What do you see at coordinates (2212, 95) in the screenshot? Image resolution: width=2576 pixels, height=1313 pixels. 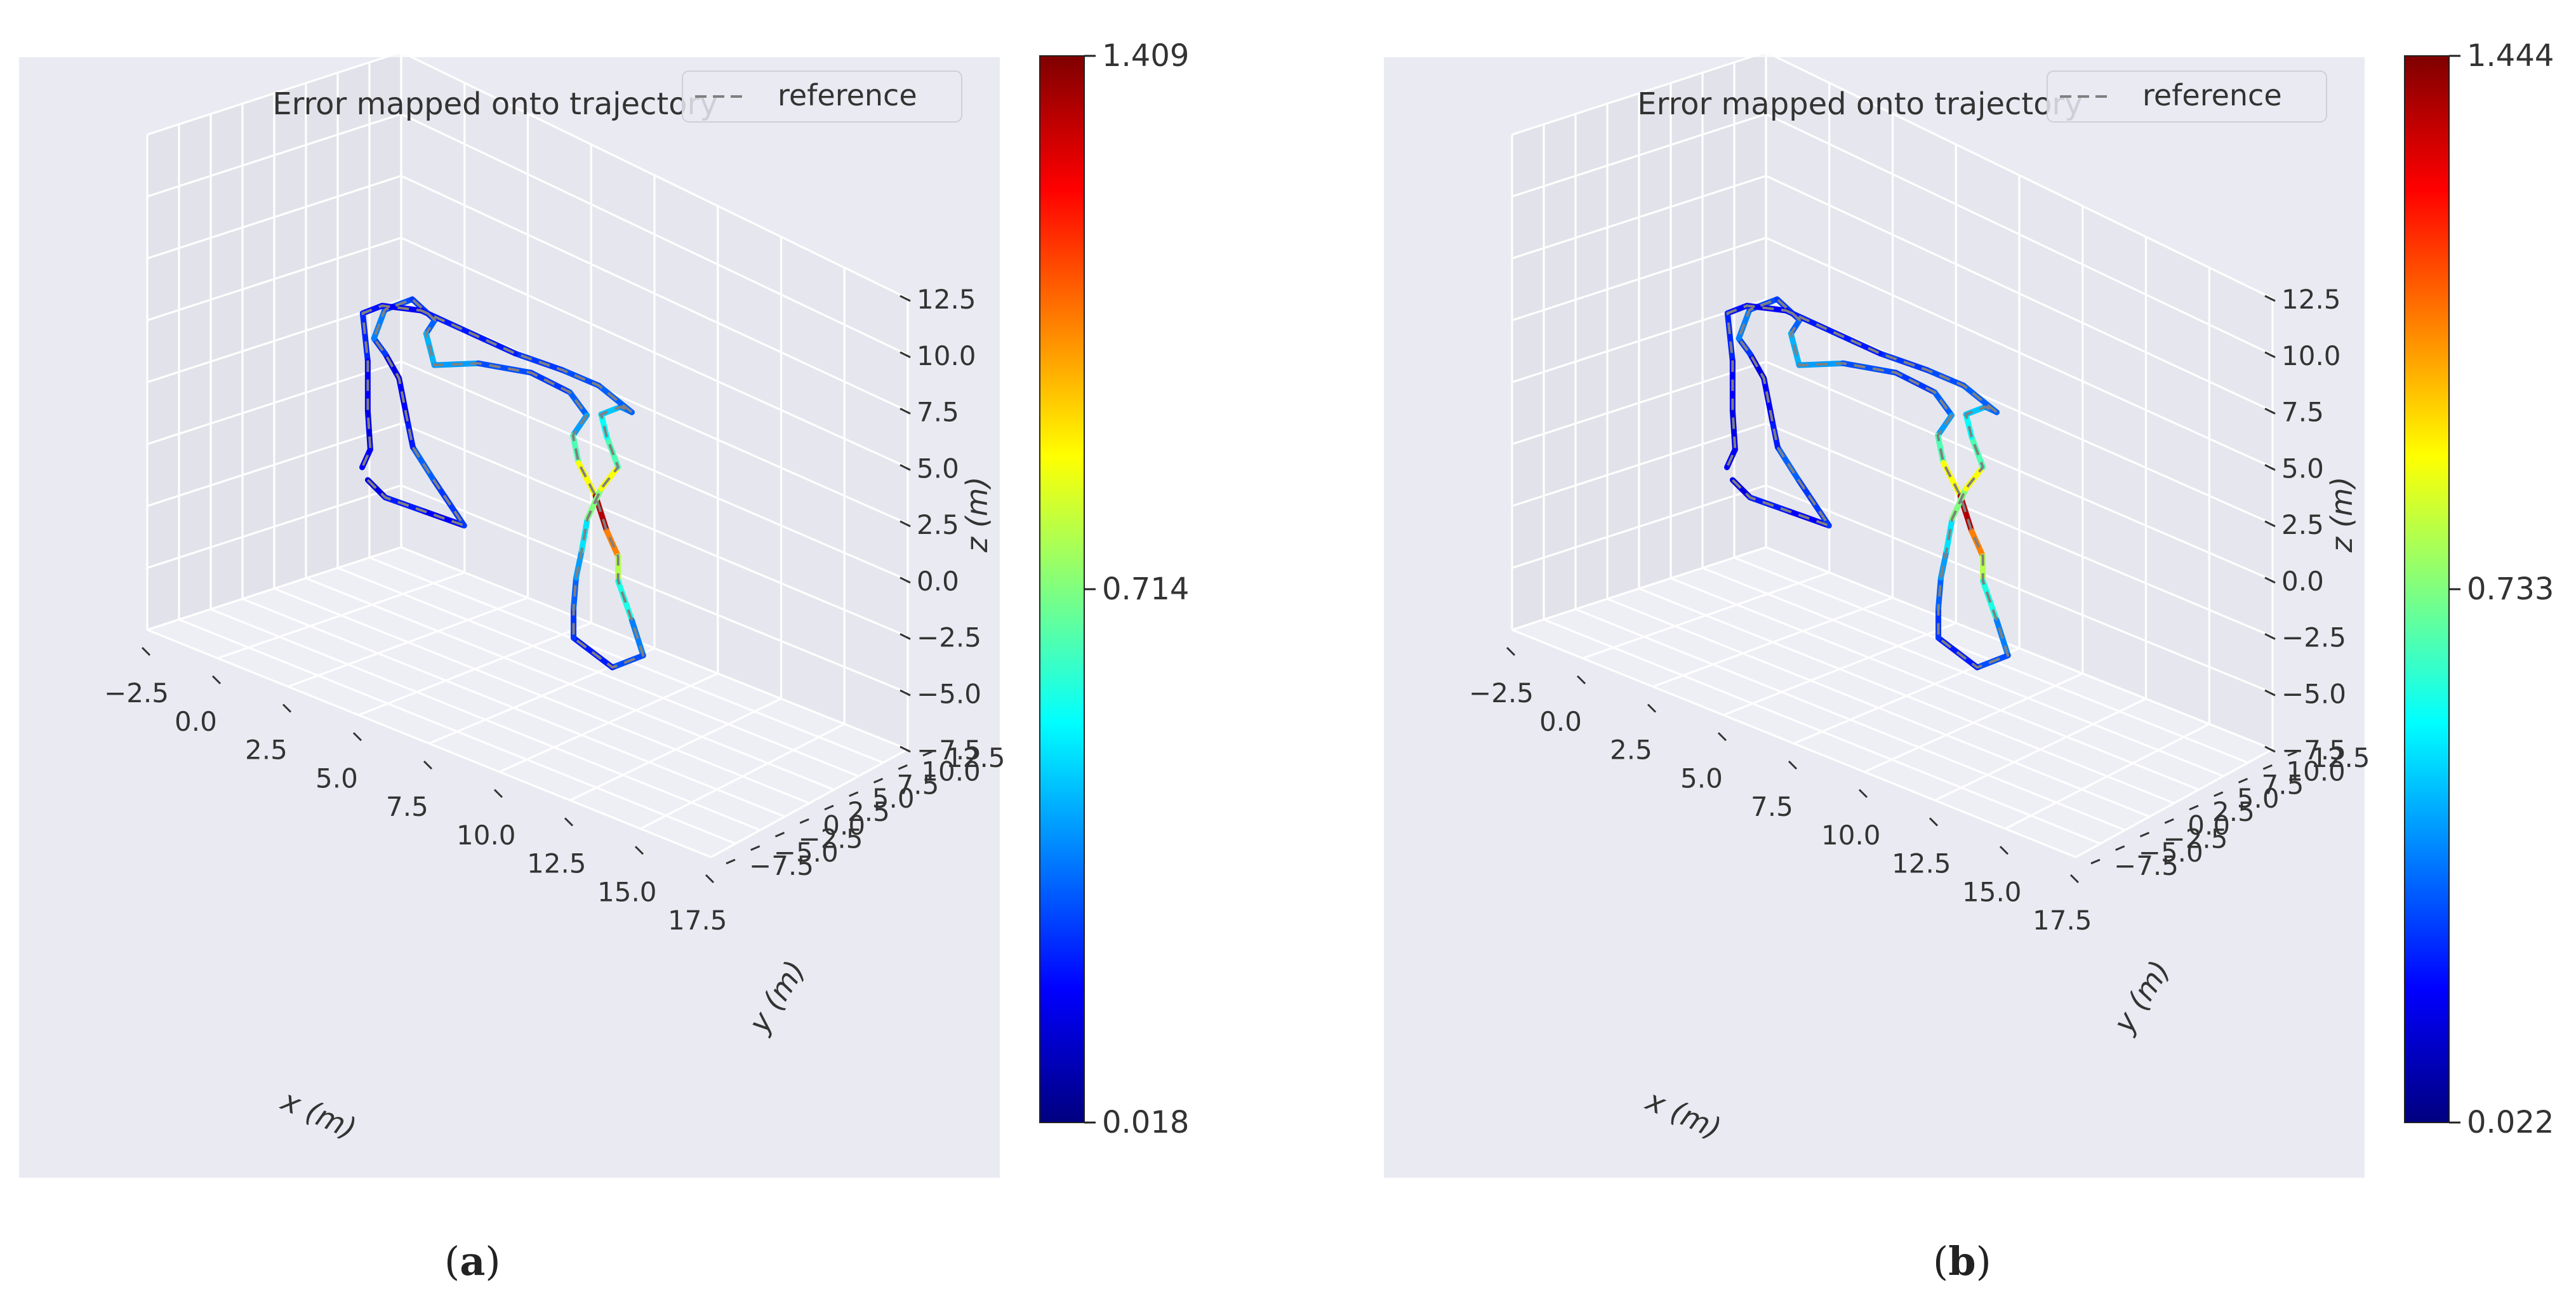 I see `legend-entry-reference: reference` at bounding box center [2212, 95].